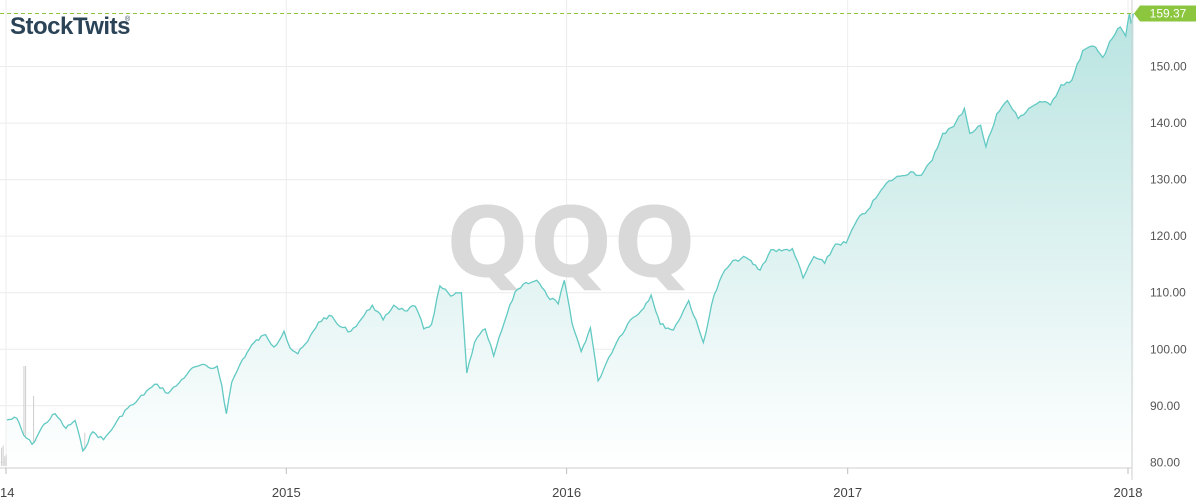  I want to click on last-price-marker: 159.37, so click(1165, 13).